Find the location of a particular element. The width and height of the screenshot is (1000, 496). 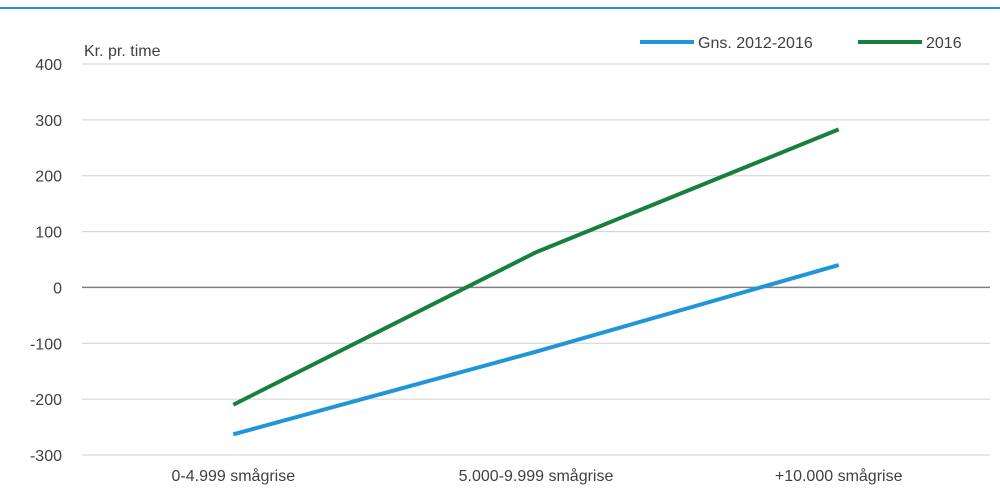

y-tick-label: -300 is located at coordinates (46, 456).